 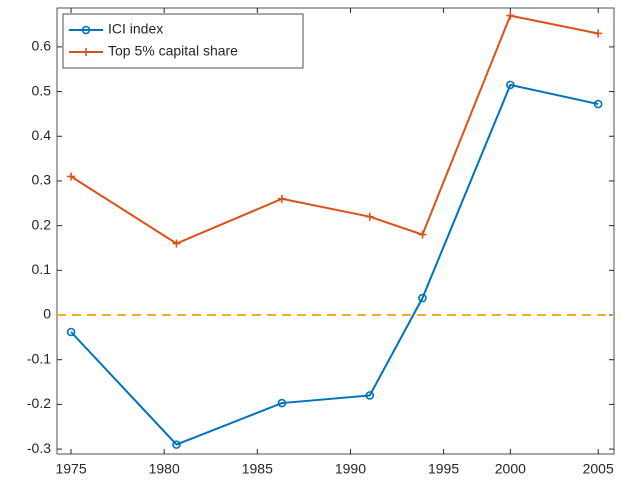 What do you see at coordinates (164, 469) in the screenshot?
I see `x-tick-label: 1980` at bounding box center [164, 469].